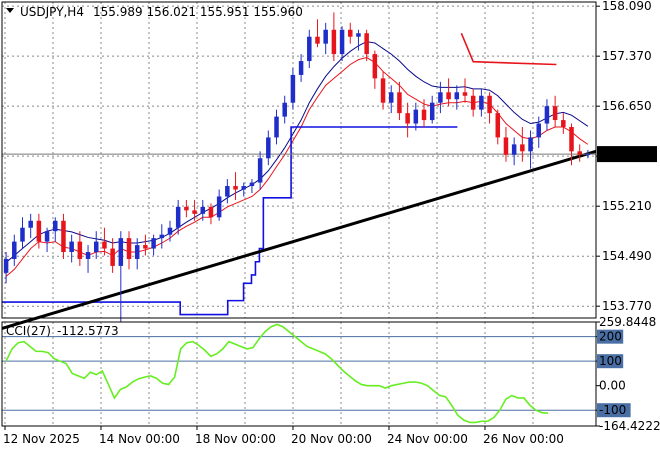  What do you see at coordinates (627, 306) in the screenshot?
I see `price-tick-label: 153.770` at bounding box center [627, 306].